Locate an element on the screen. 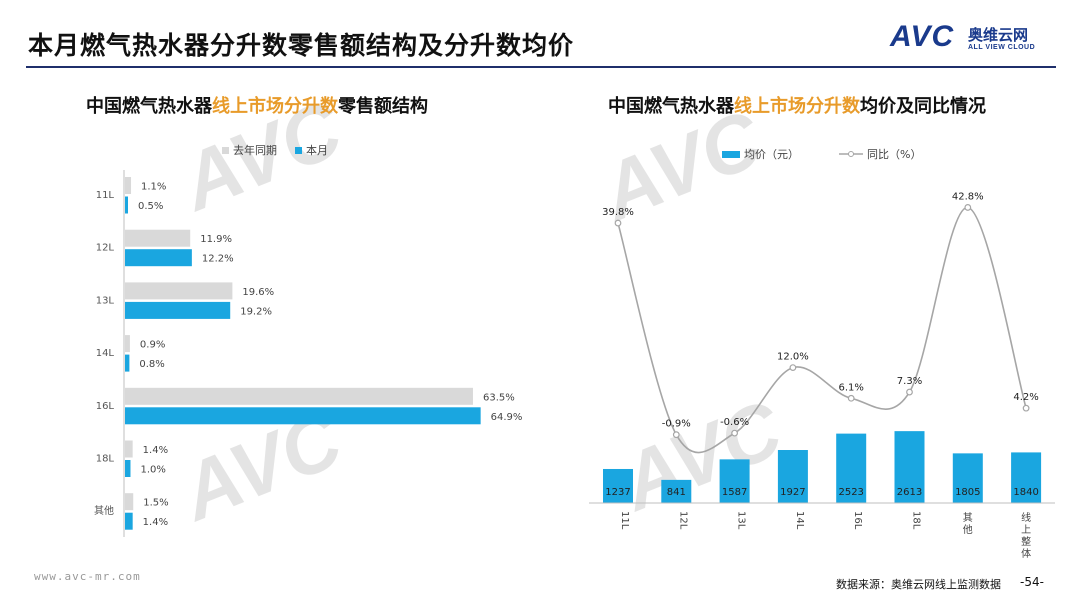  bar-value-label: 1237 is located at coordinates (617, 492).